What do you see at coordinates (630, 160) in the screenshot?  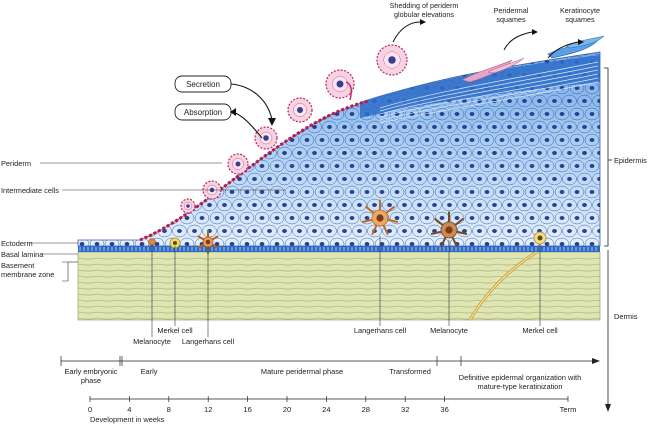 I see `epidermis-label: Epidermis` at bounding box center [630, 160].